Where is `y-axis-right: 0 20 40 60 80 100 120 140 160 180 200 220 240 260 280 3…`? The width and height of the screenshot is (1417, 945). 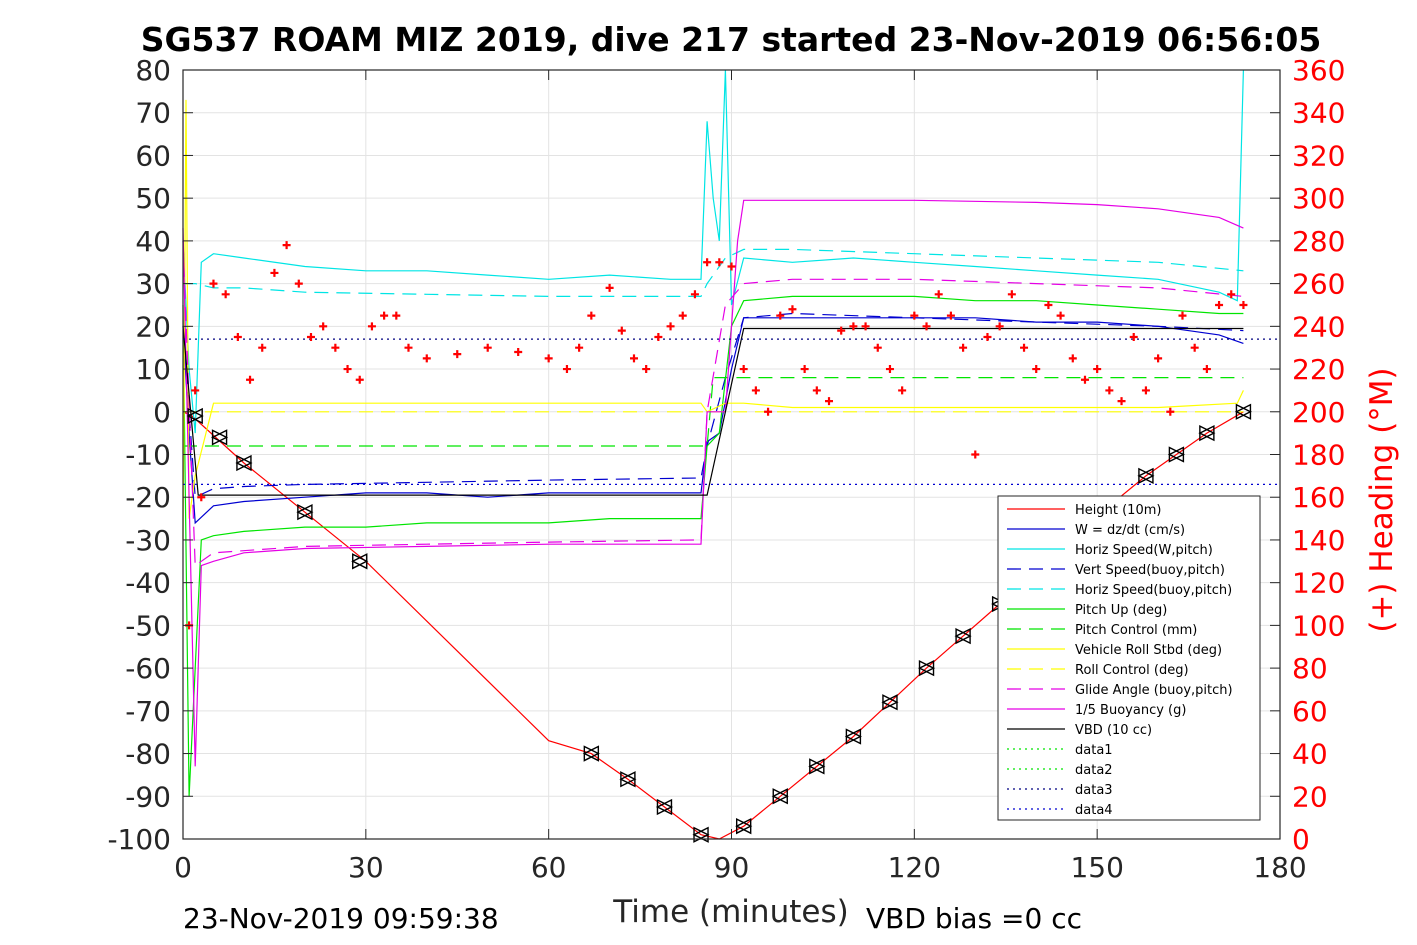 y-axis-right: 0 20 40 60 80 100 120 140 160 180 200 220 240 260 280 3… is located at coordinates (1307, 455).